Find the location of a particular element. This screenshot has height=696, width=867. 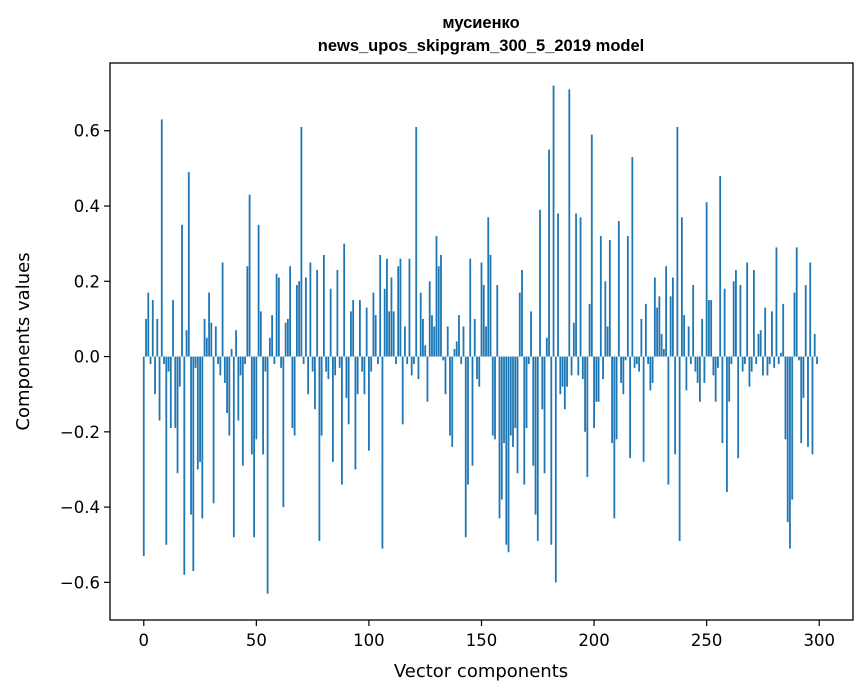

y-tick-label: 0.4 is located at coordinates (87, 206).